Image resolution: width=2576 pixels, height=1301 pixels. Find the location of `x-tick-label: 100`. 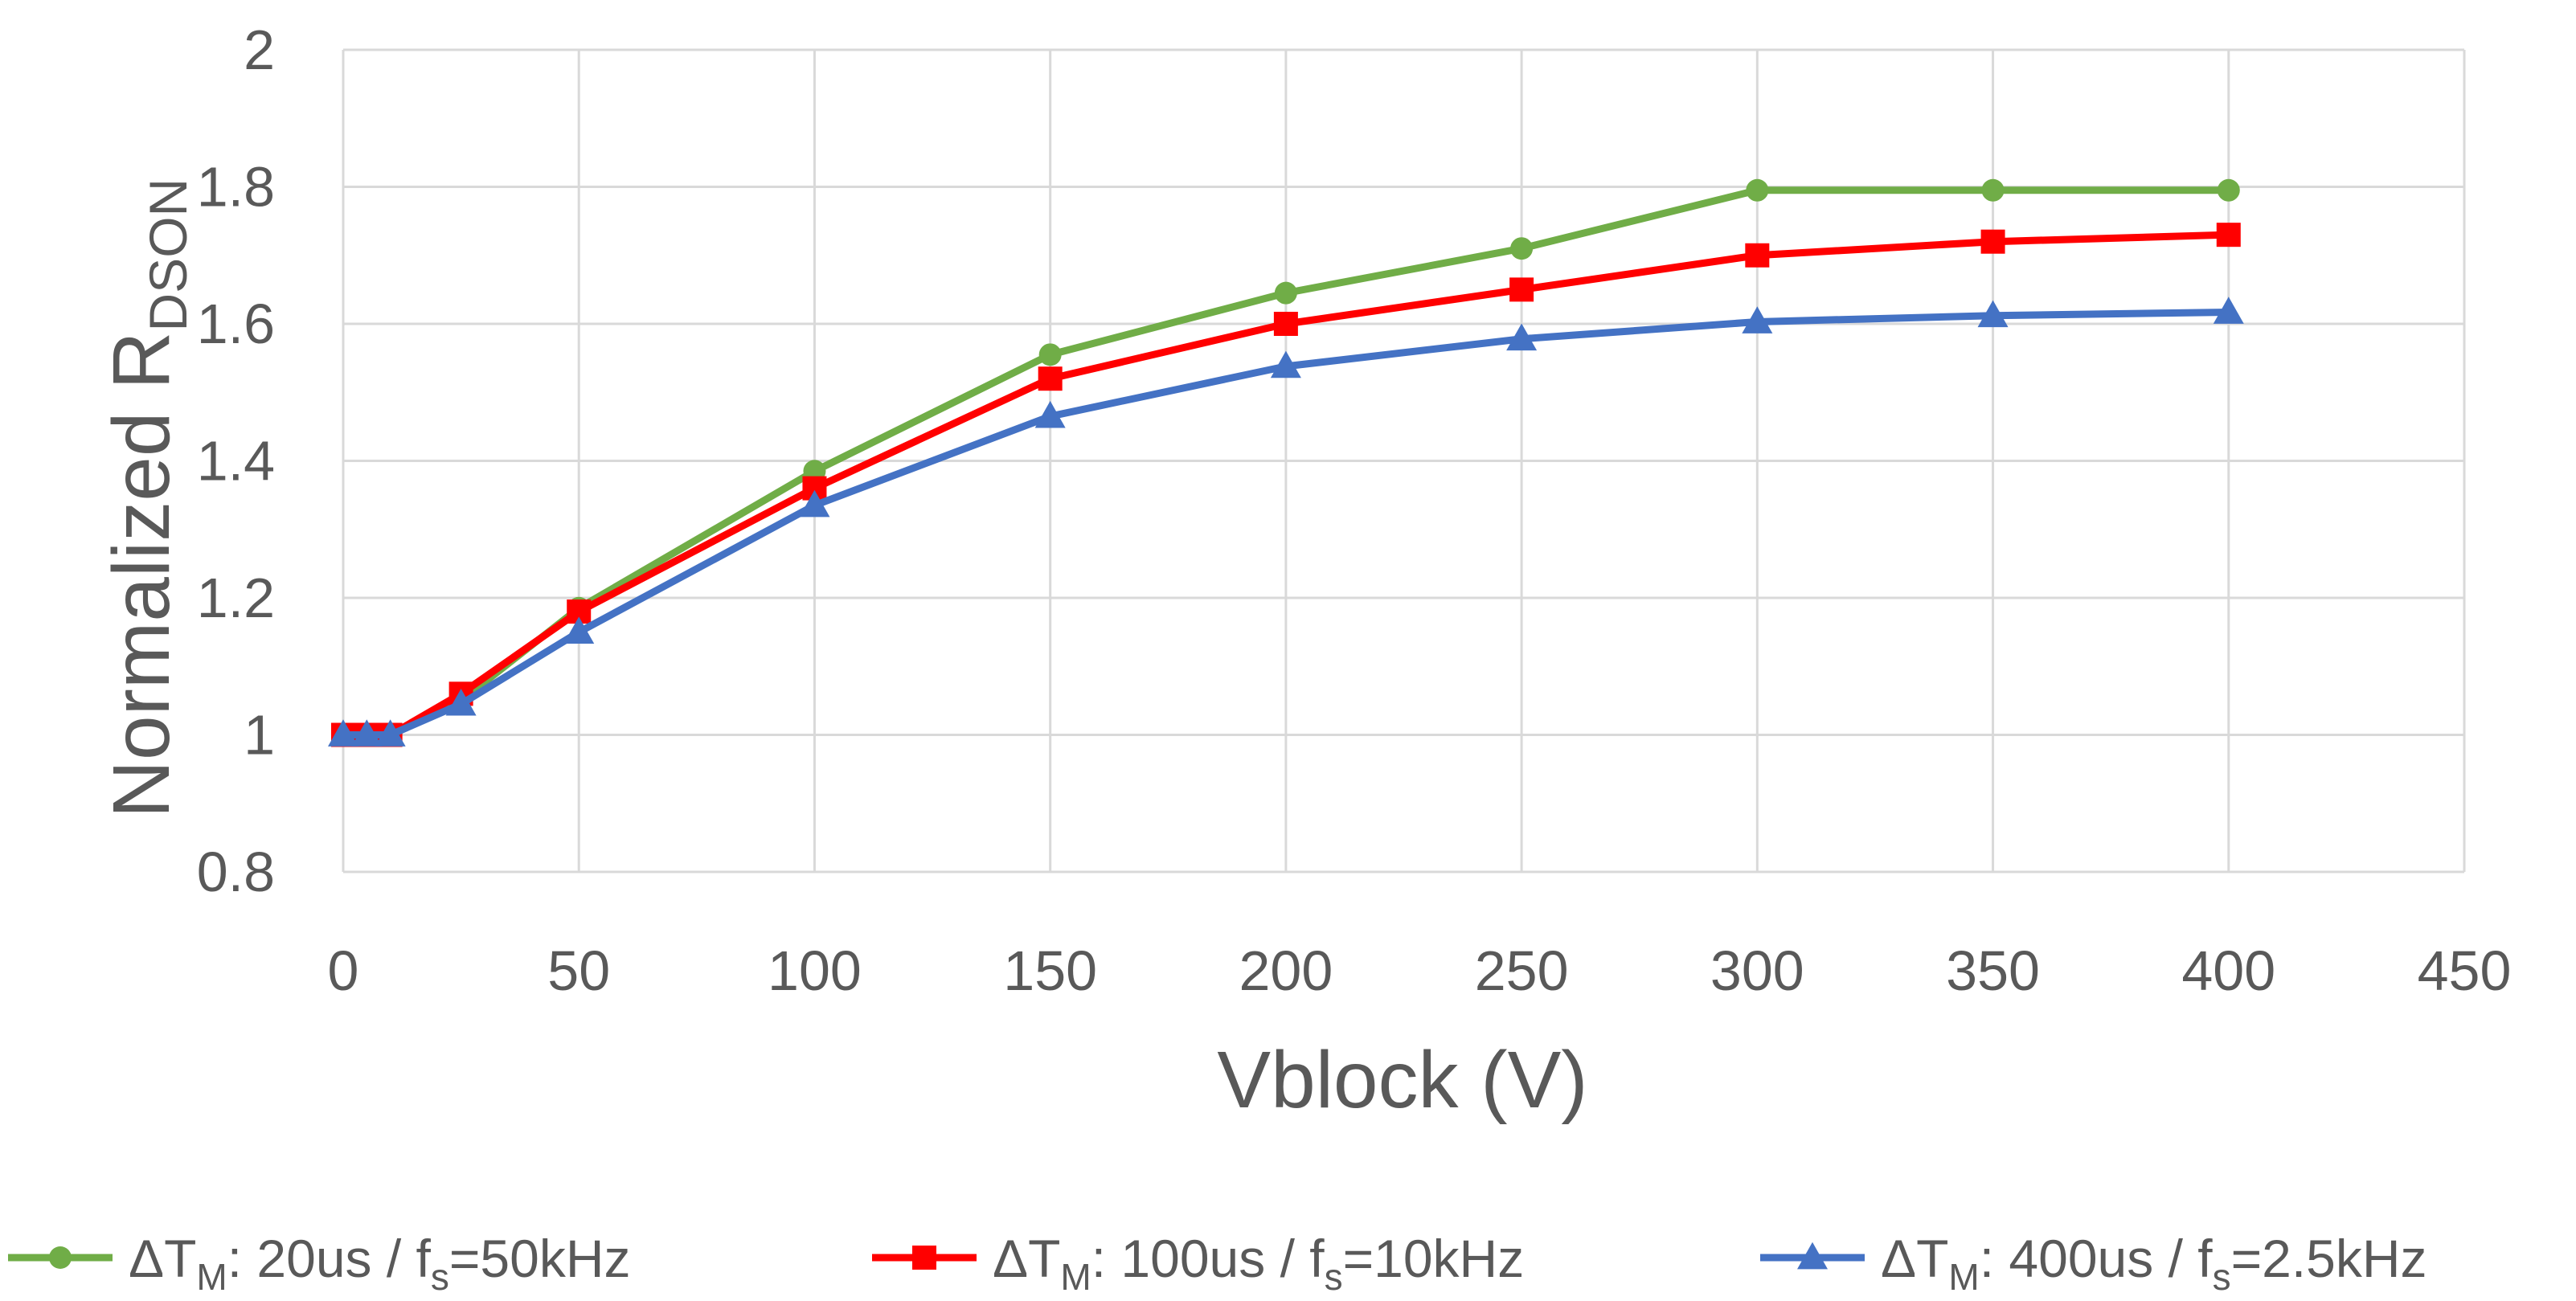

x-tick-label: 100 is located at coordinates (815, 970).